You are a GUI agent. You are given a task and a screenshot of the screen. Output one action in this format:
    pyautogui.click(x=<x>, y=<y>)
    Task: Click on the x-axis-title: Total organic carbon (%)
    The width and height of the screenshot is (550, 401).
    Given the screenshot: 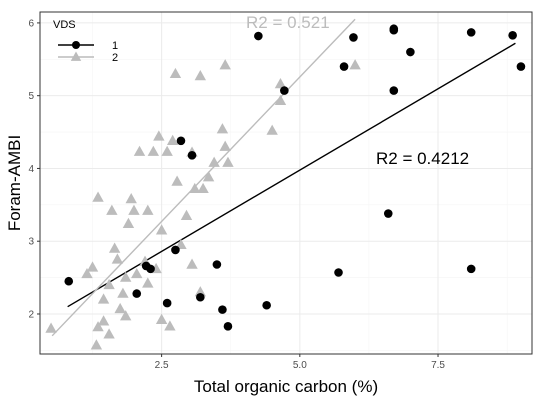 What is the action you would take?
    pyautogui.click(x=286, y=386)
    